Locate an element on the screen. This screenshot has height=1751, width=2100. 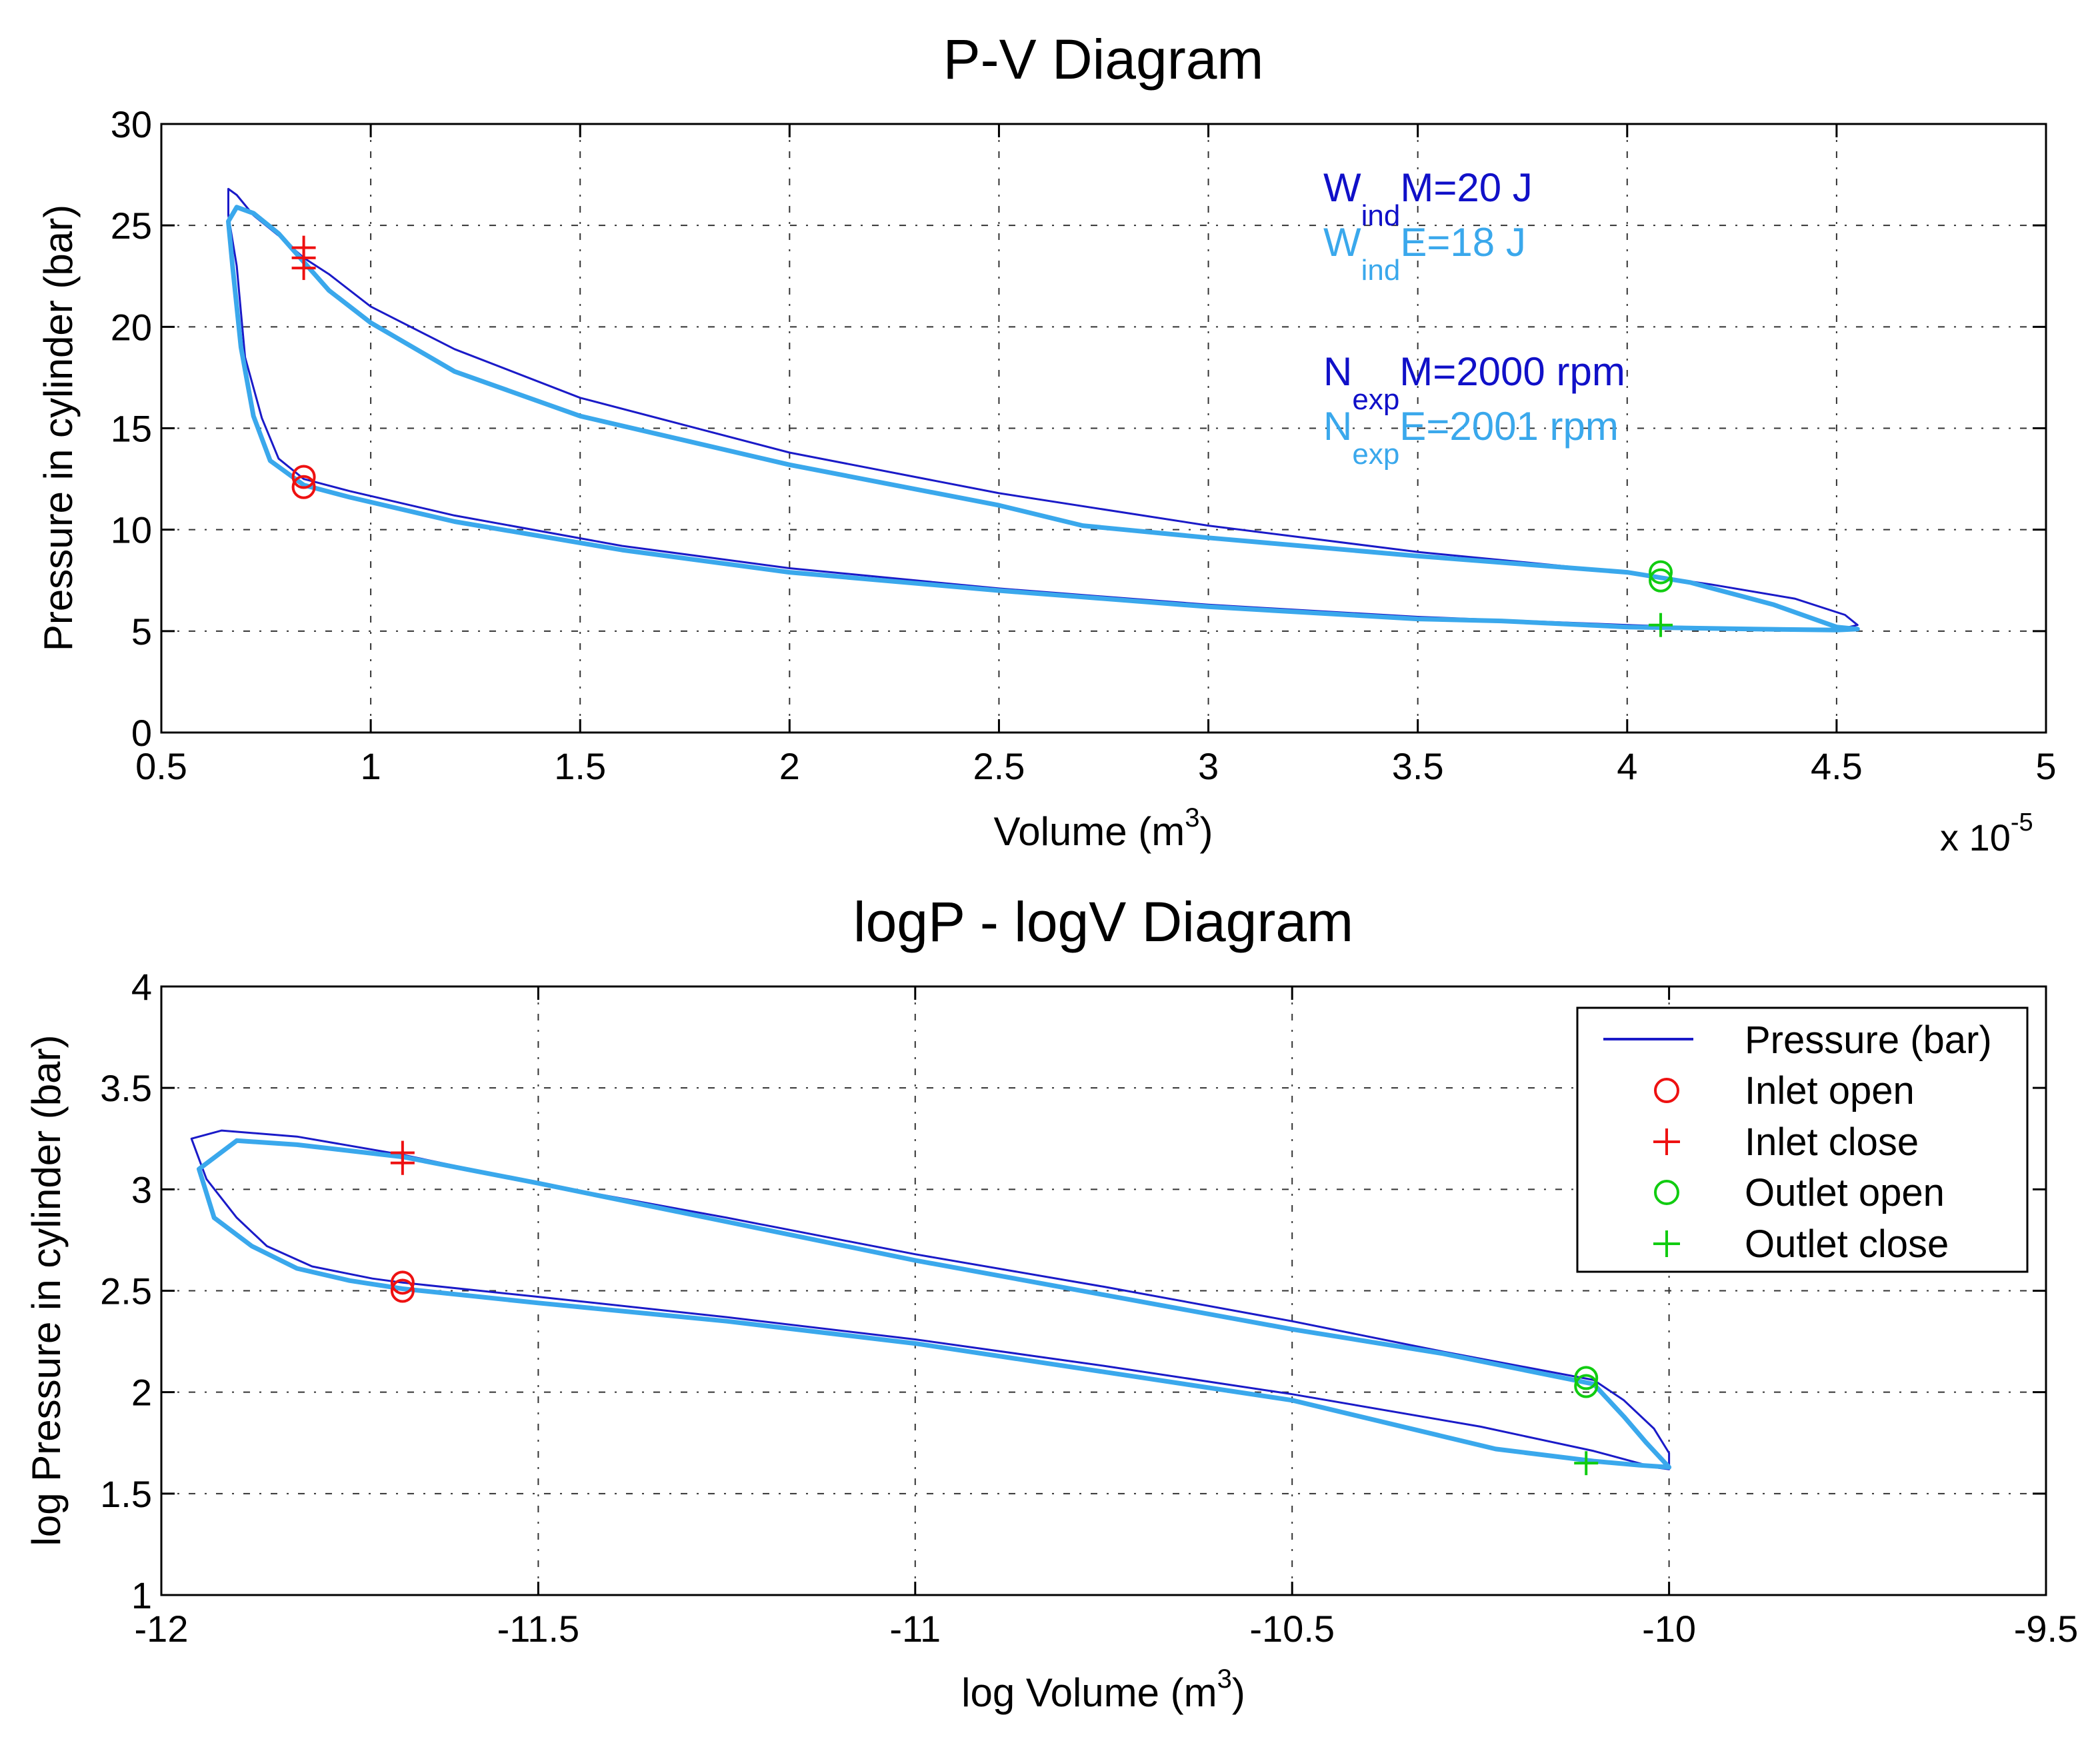
pv-ytick-label-3: 15 is located at coordinates (131, 429).